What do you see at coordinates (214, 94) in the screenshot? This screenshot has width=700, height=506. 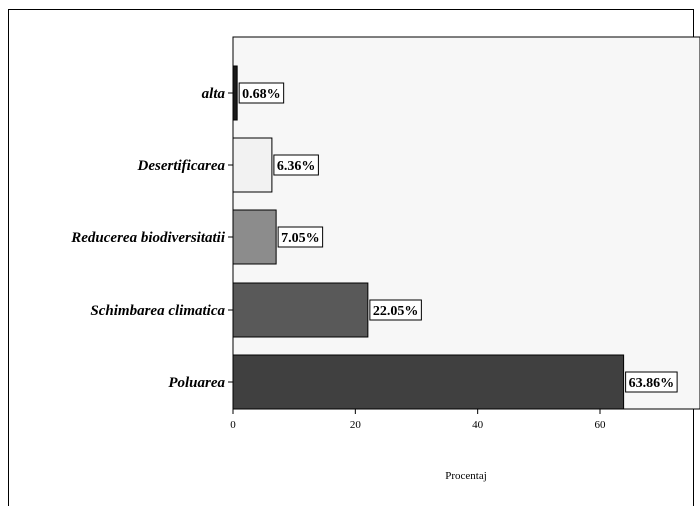 I see `category-label: alta` at bounding box center [214, 94].